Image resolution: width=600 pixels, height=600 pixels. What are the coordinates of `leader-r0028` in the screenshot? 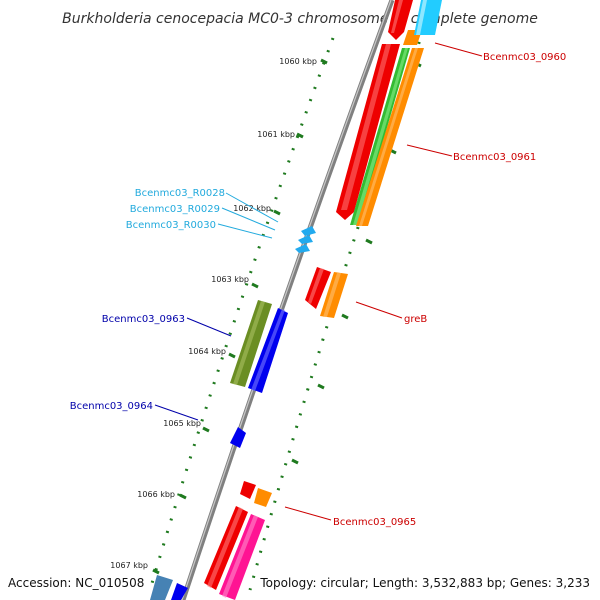 It's located at (252, 207).